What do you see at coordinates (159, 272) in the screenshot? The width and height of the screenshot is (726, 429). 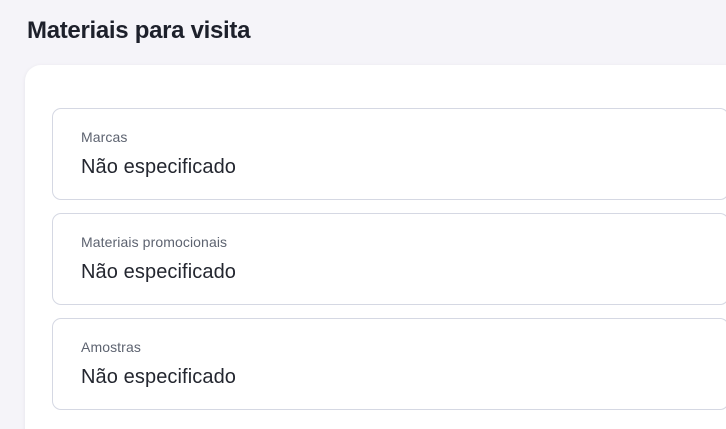 I see `field-materiais-promocionais-value: Não especificado` at bounding box center [159, 272].